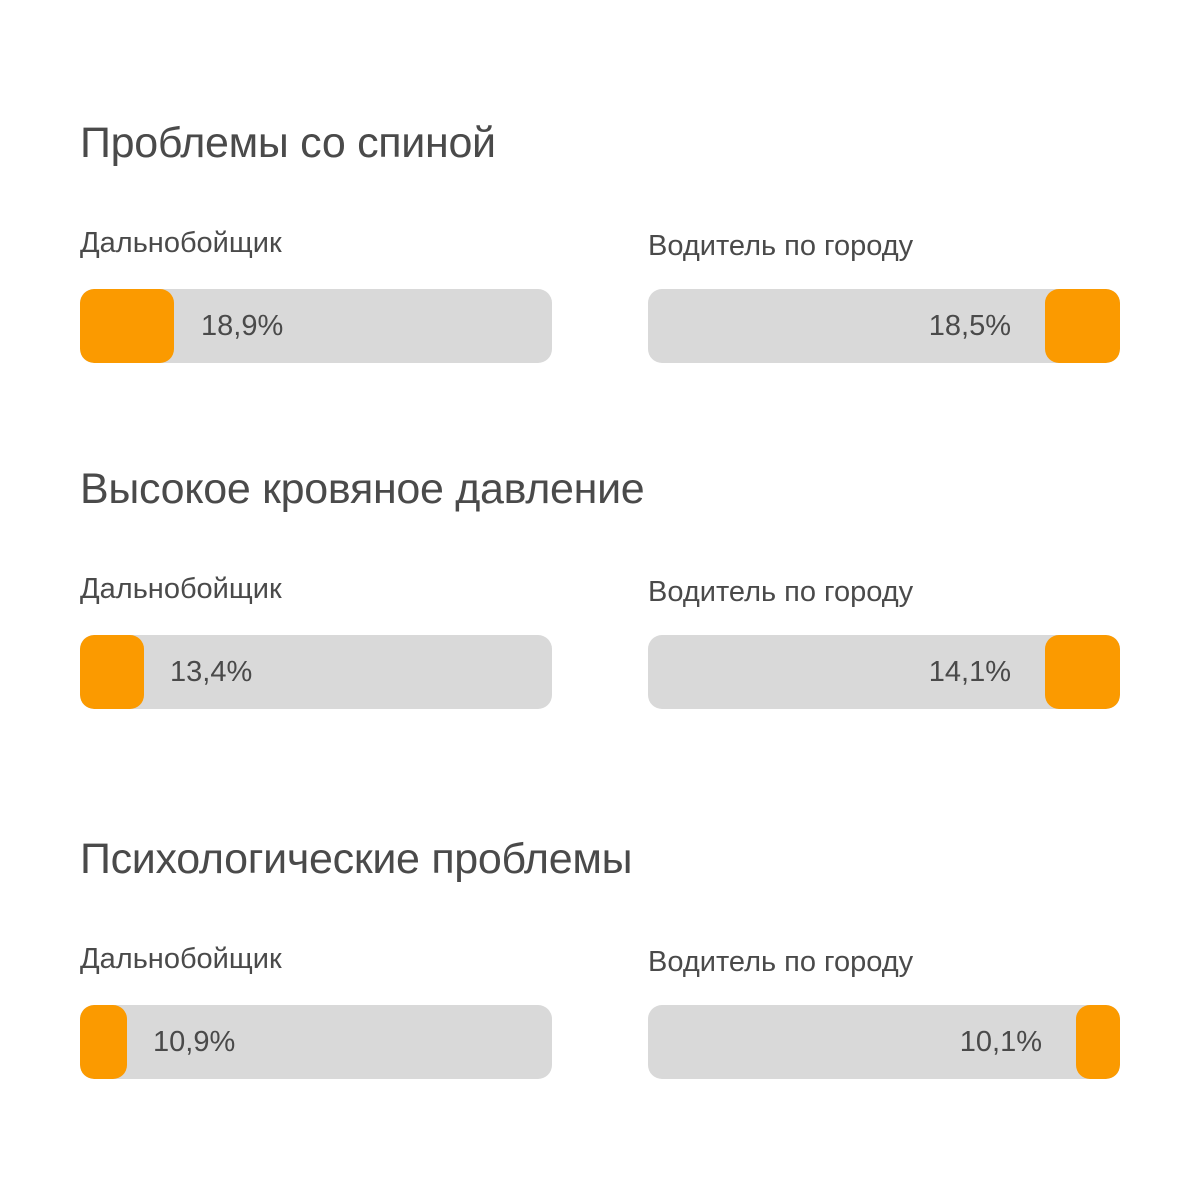 This screenshot has width=1200, height=1200. Describe the element at coordinates (242, 326) in the screenshot. I see `bar-value: 18,9%` at that location.